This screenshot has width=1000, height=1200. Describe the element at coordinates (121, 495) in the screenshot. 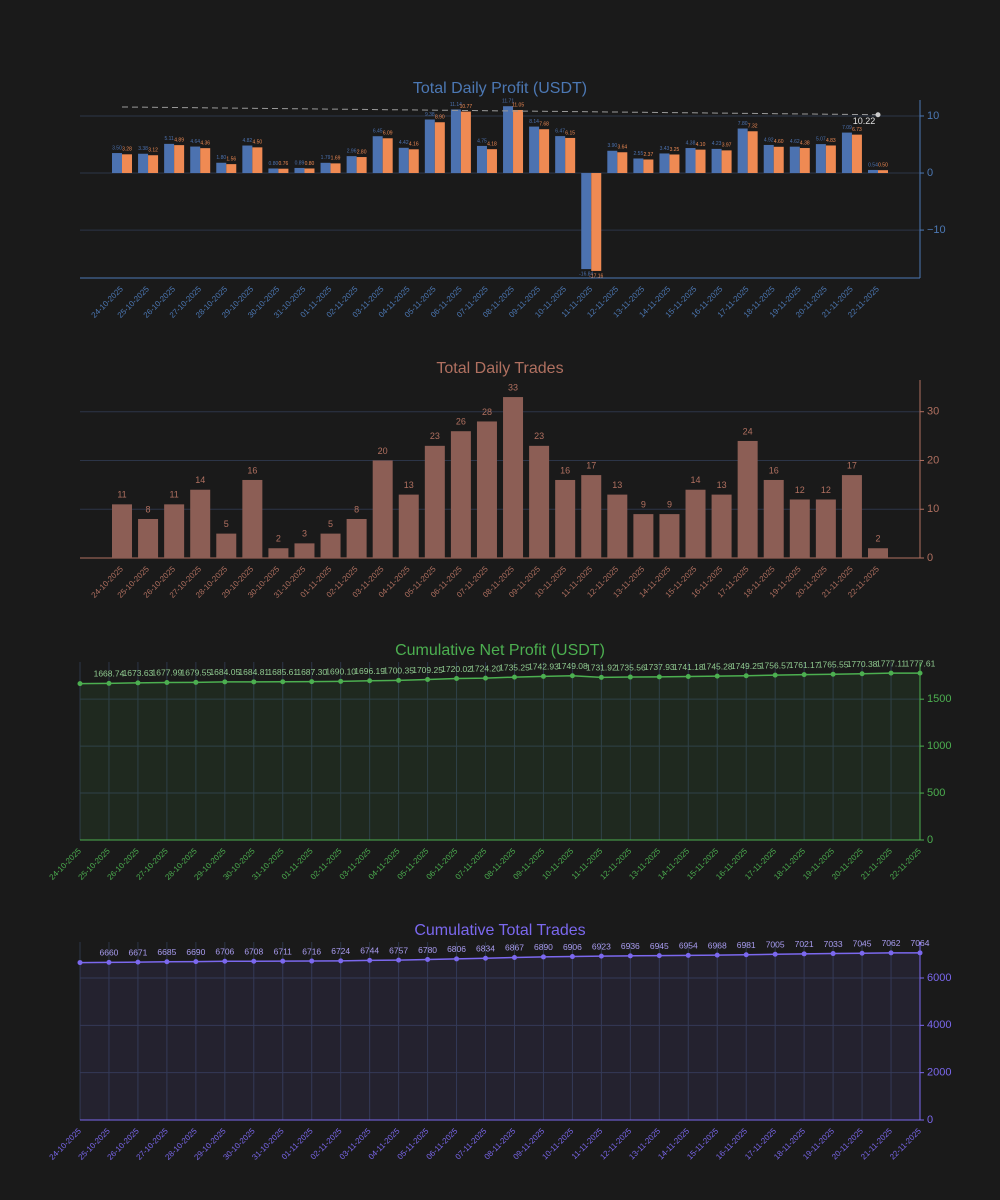

I see `data-label: 11` at that location.